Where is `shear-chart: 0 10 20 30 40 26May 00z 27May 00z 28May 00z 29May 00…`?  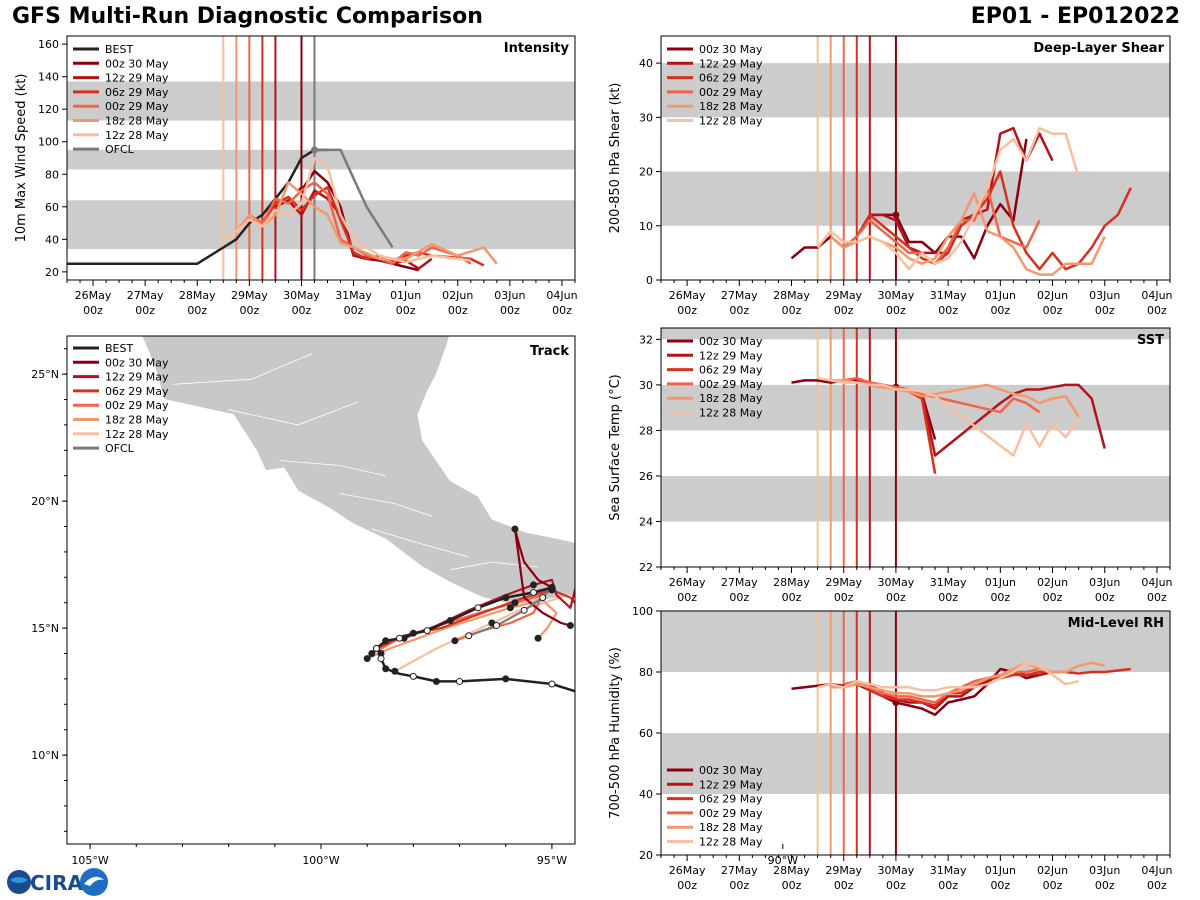 shear-chart: 0 10 20 30 40 26May 00z 27May 00z 28May 00z 29May 00… is located at coordinates (890, 176).